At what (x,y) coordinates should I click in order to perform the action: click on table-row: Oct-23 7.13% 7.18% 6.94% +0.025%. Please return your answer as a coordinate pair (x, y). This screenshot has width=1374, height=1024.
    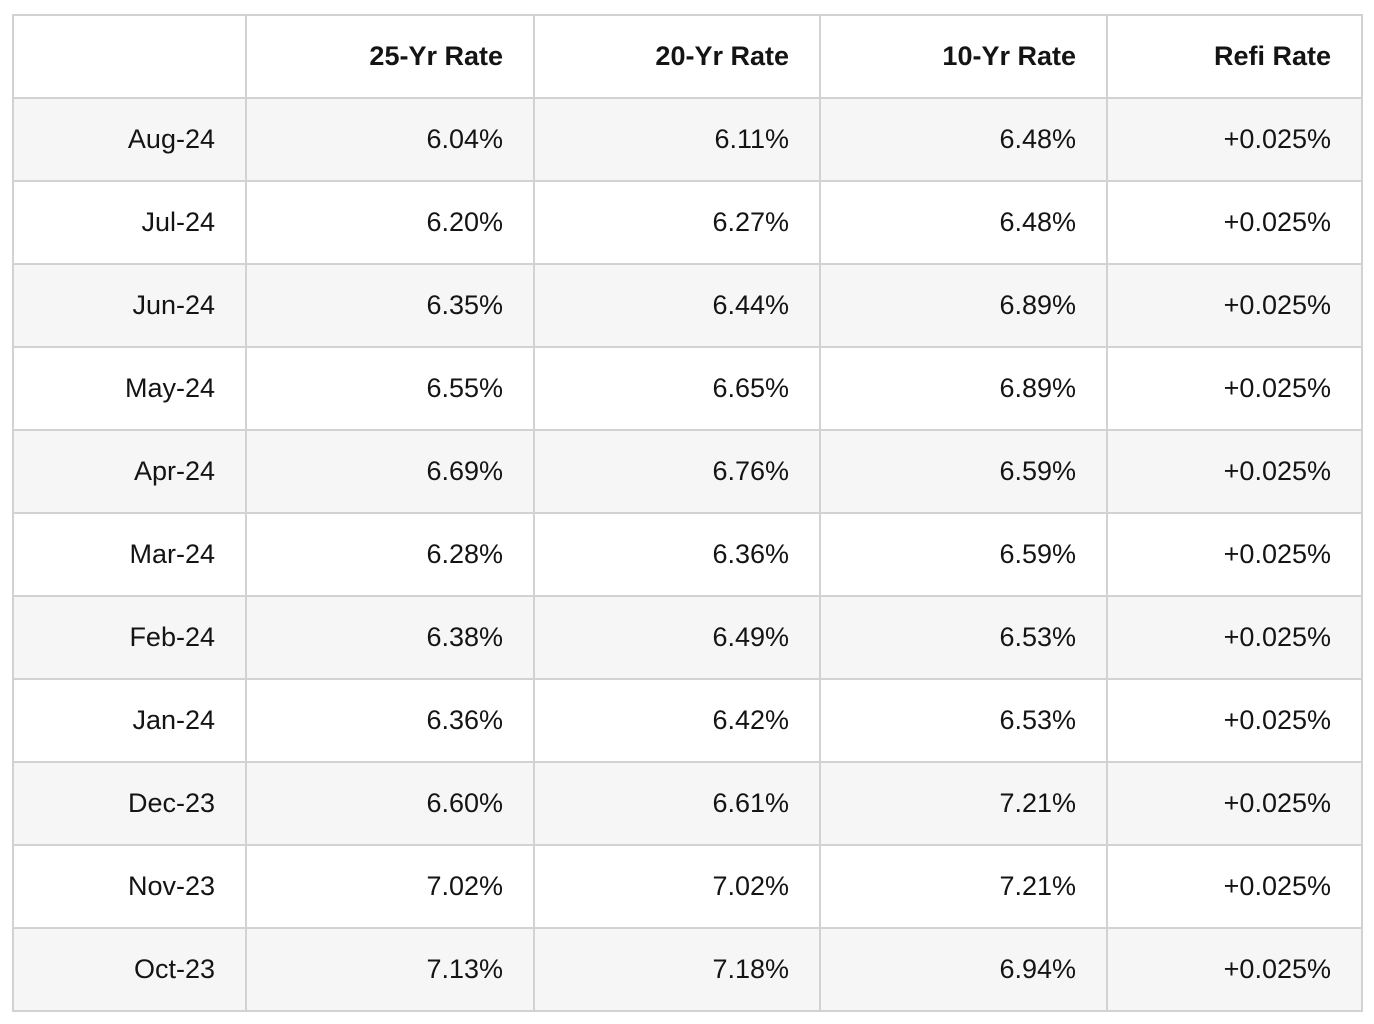
    Looking at the image, I should click on (687, 969).